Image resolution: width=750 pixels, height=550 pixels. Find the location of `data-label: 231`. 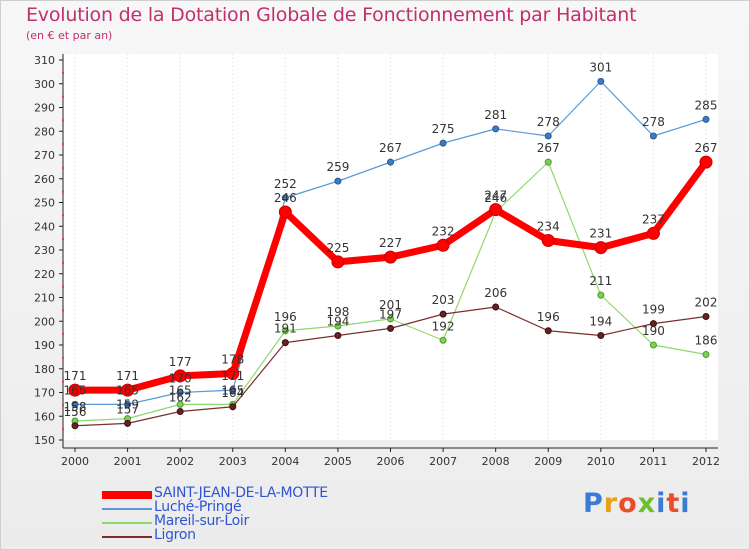

data-label: 231 is located at coordinates (600, 234).